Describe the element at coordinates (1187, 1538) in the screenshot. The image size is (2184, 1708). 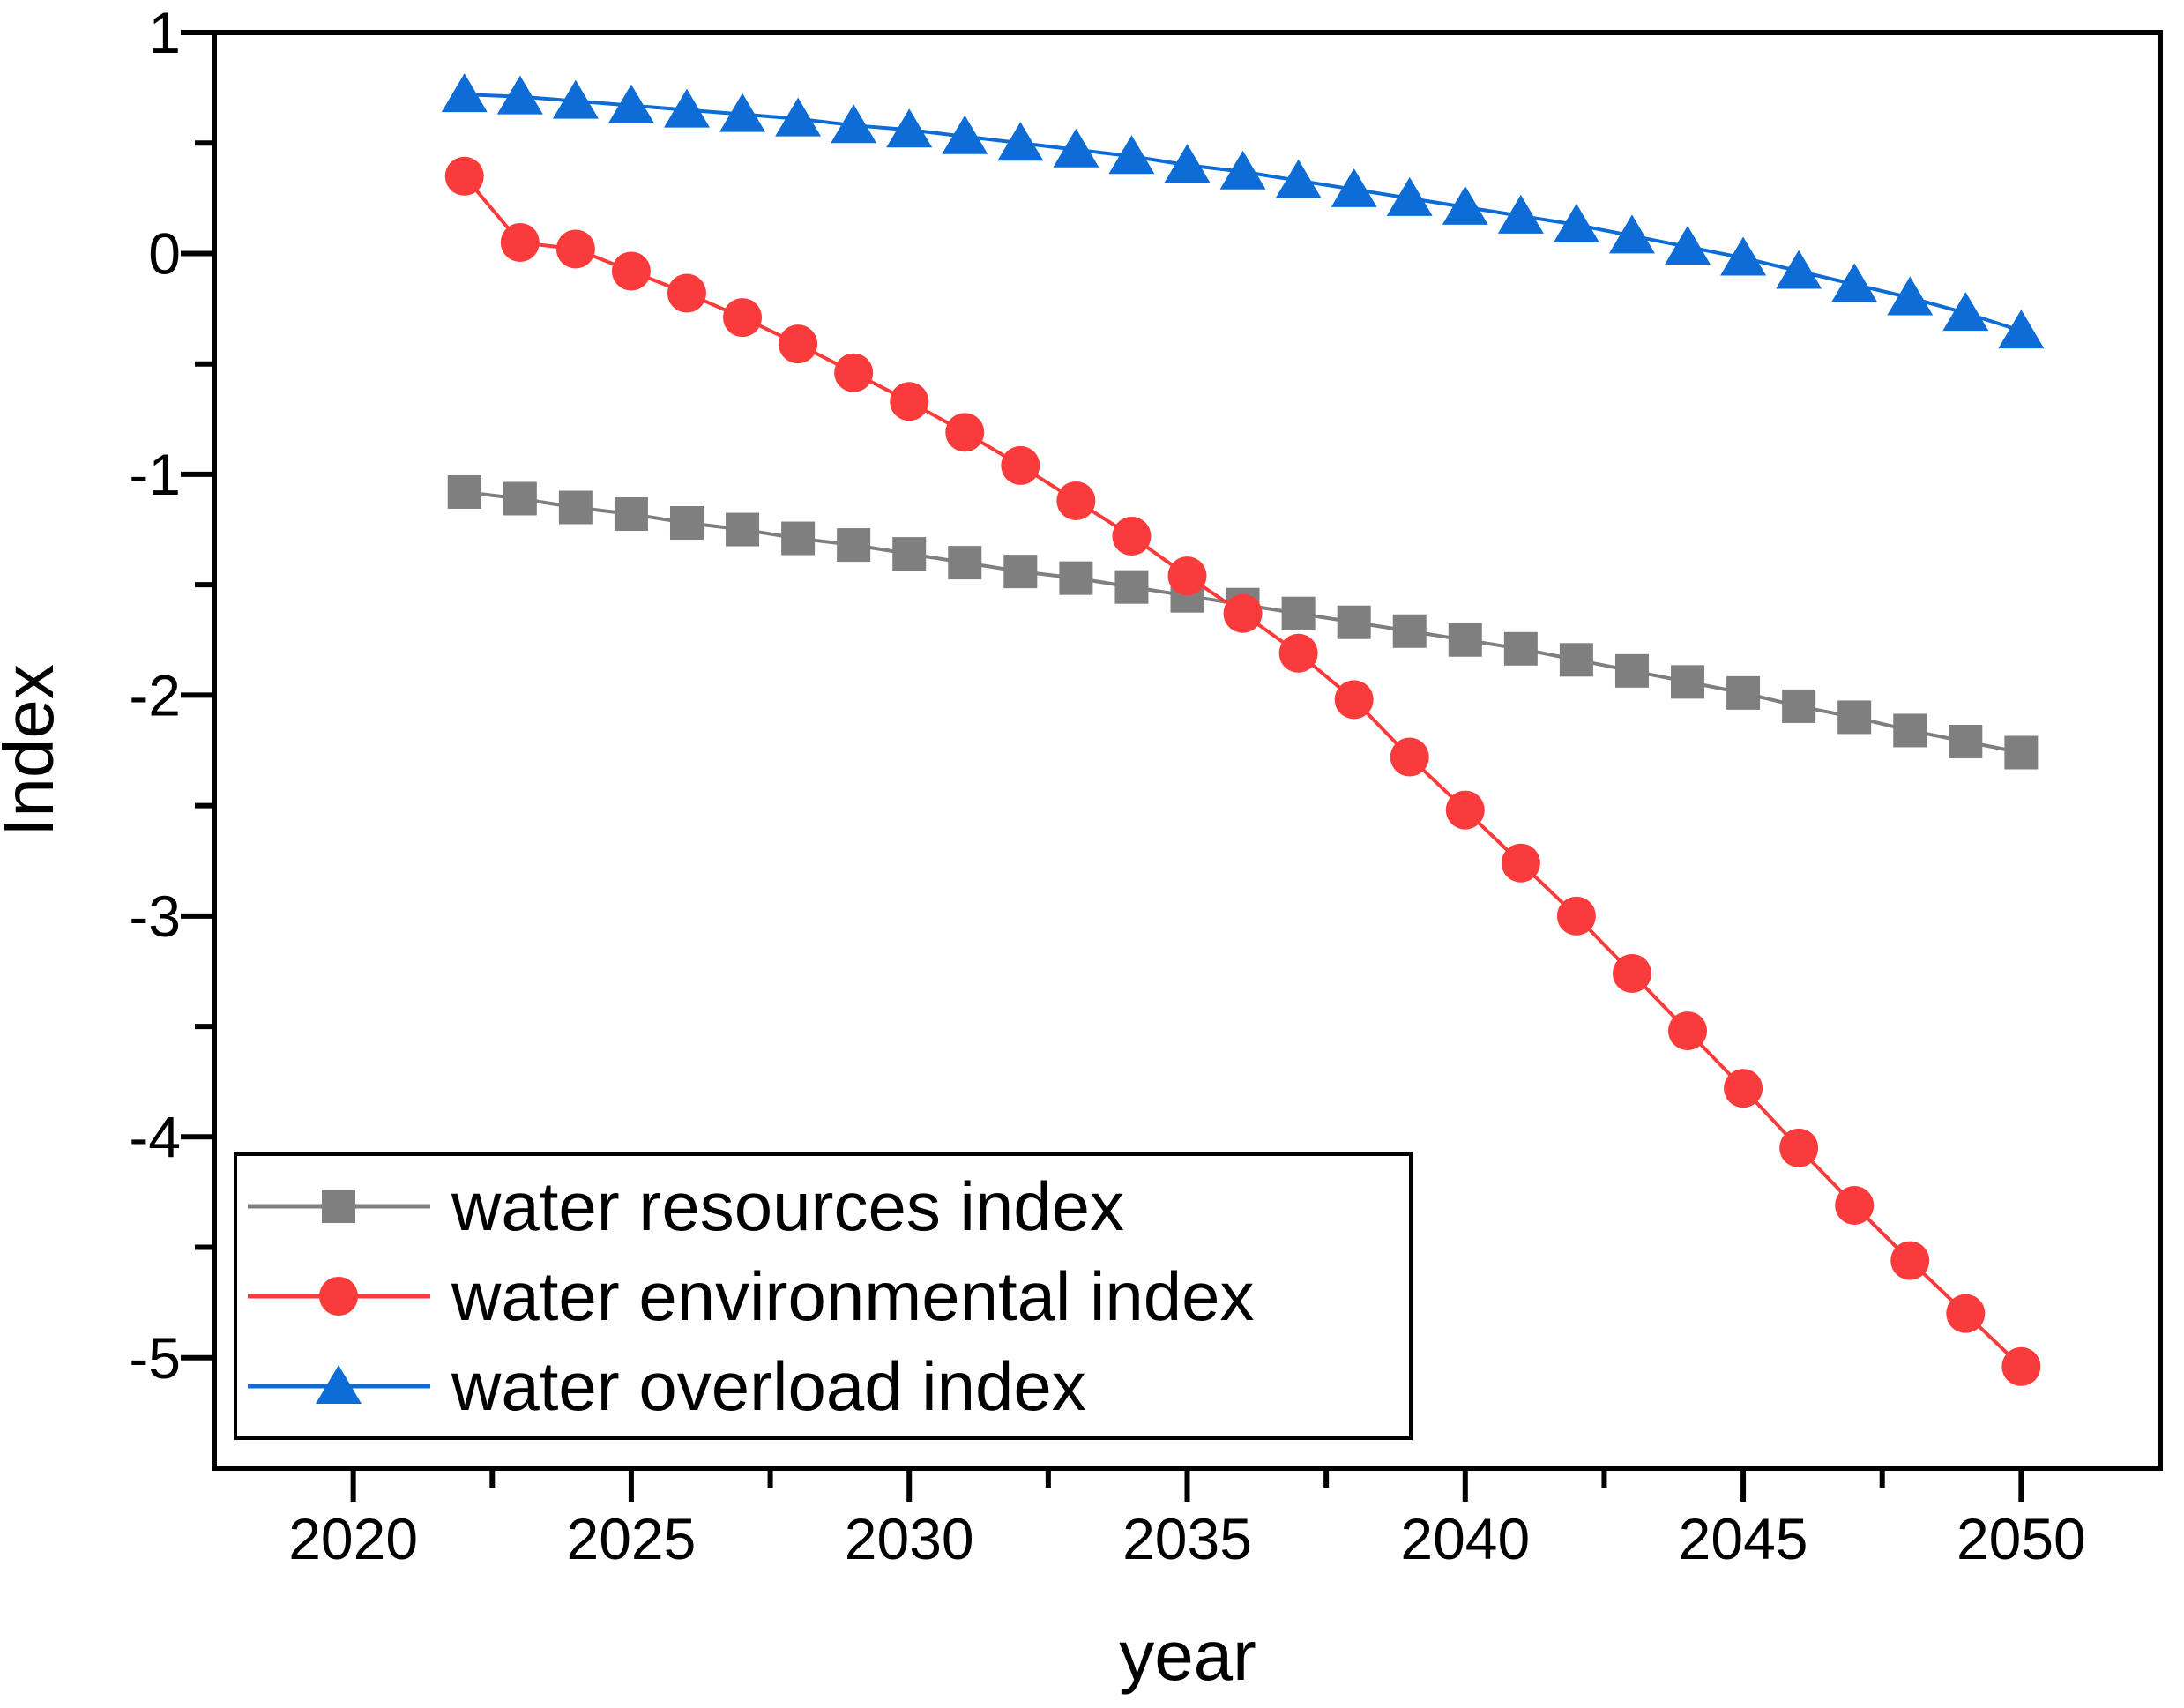
I see `x-tick-label: 2035` at that location.